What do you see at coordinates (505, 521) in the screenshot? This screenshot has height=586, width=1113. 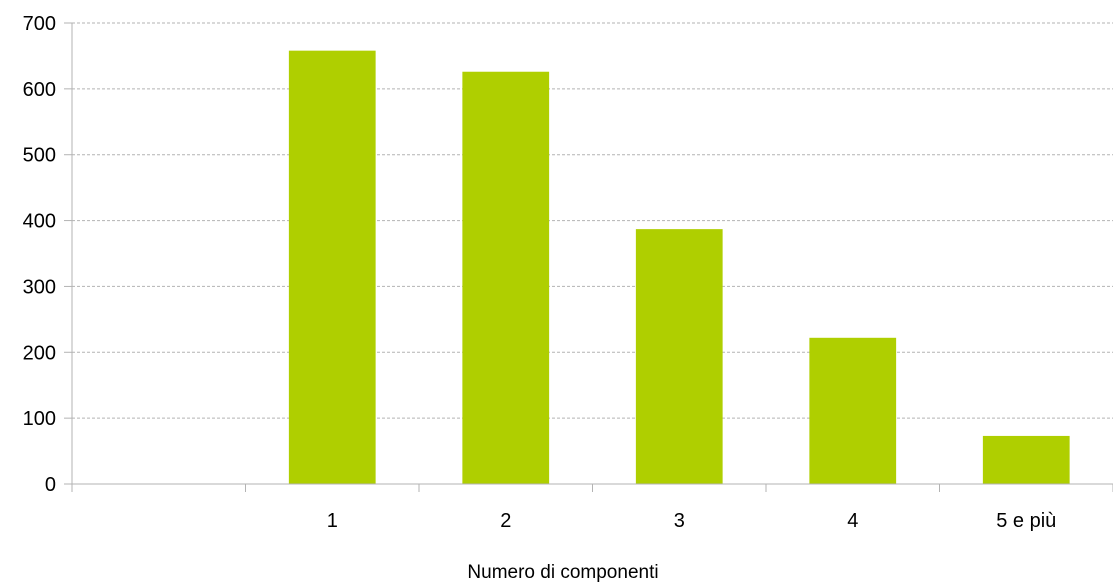 I see `x-tick-label: 2` at bounding box center [505, 521].